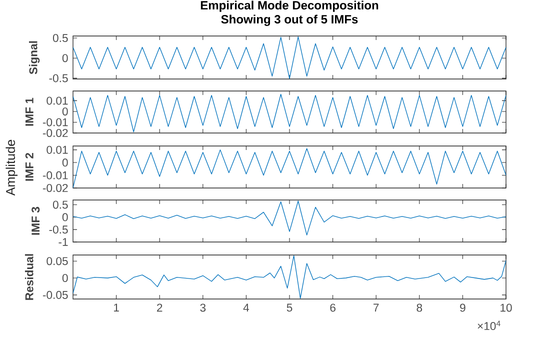 The height and width of the screenshot is (337, 560). What do you see at coordinates (376, 308) in the screenshot?
I see `x-tick-label: 7` at bounding box center [376, 308].